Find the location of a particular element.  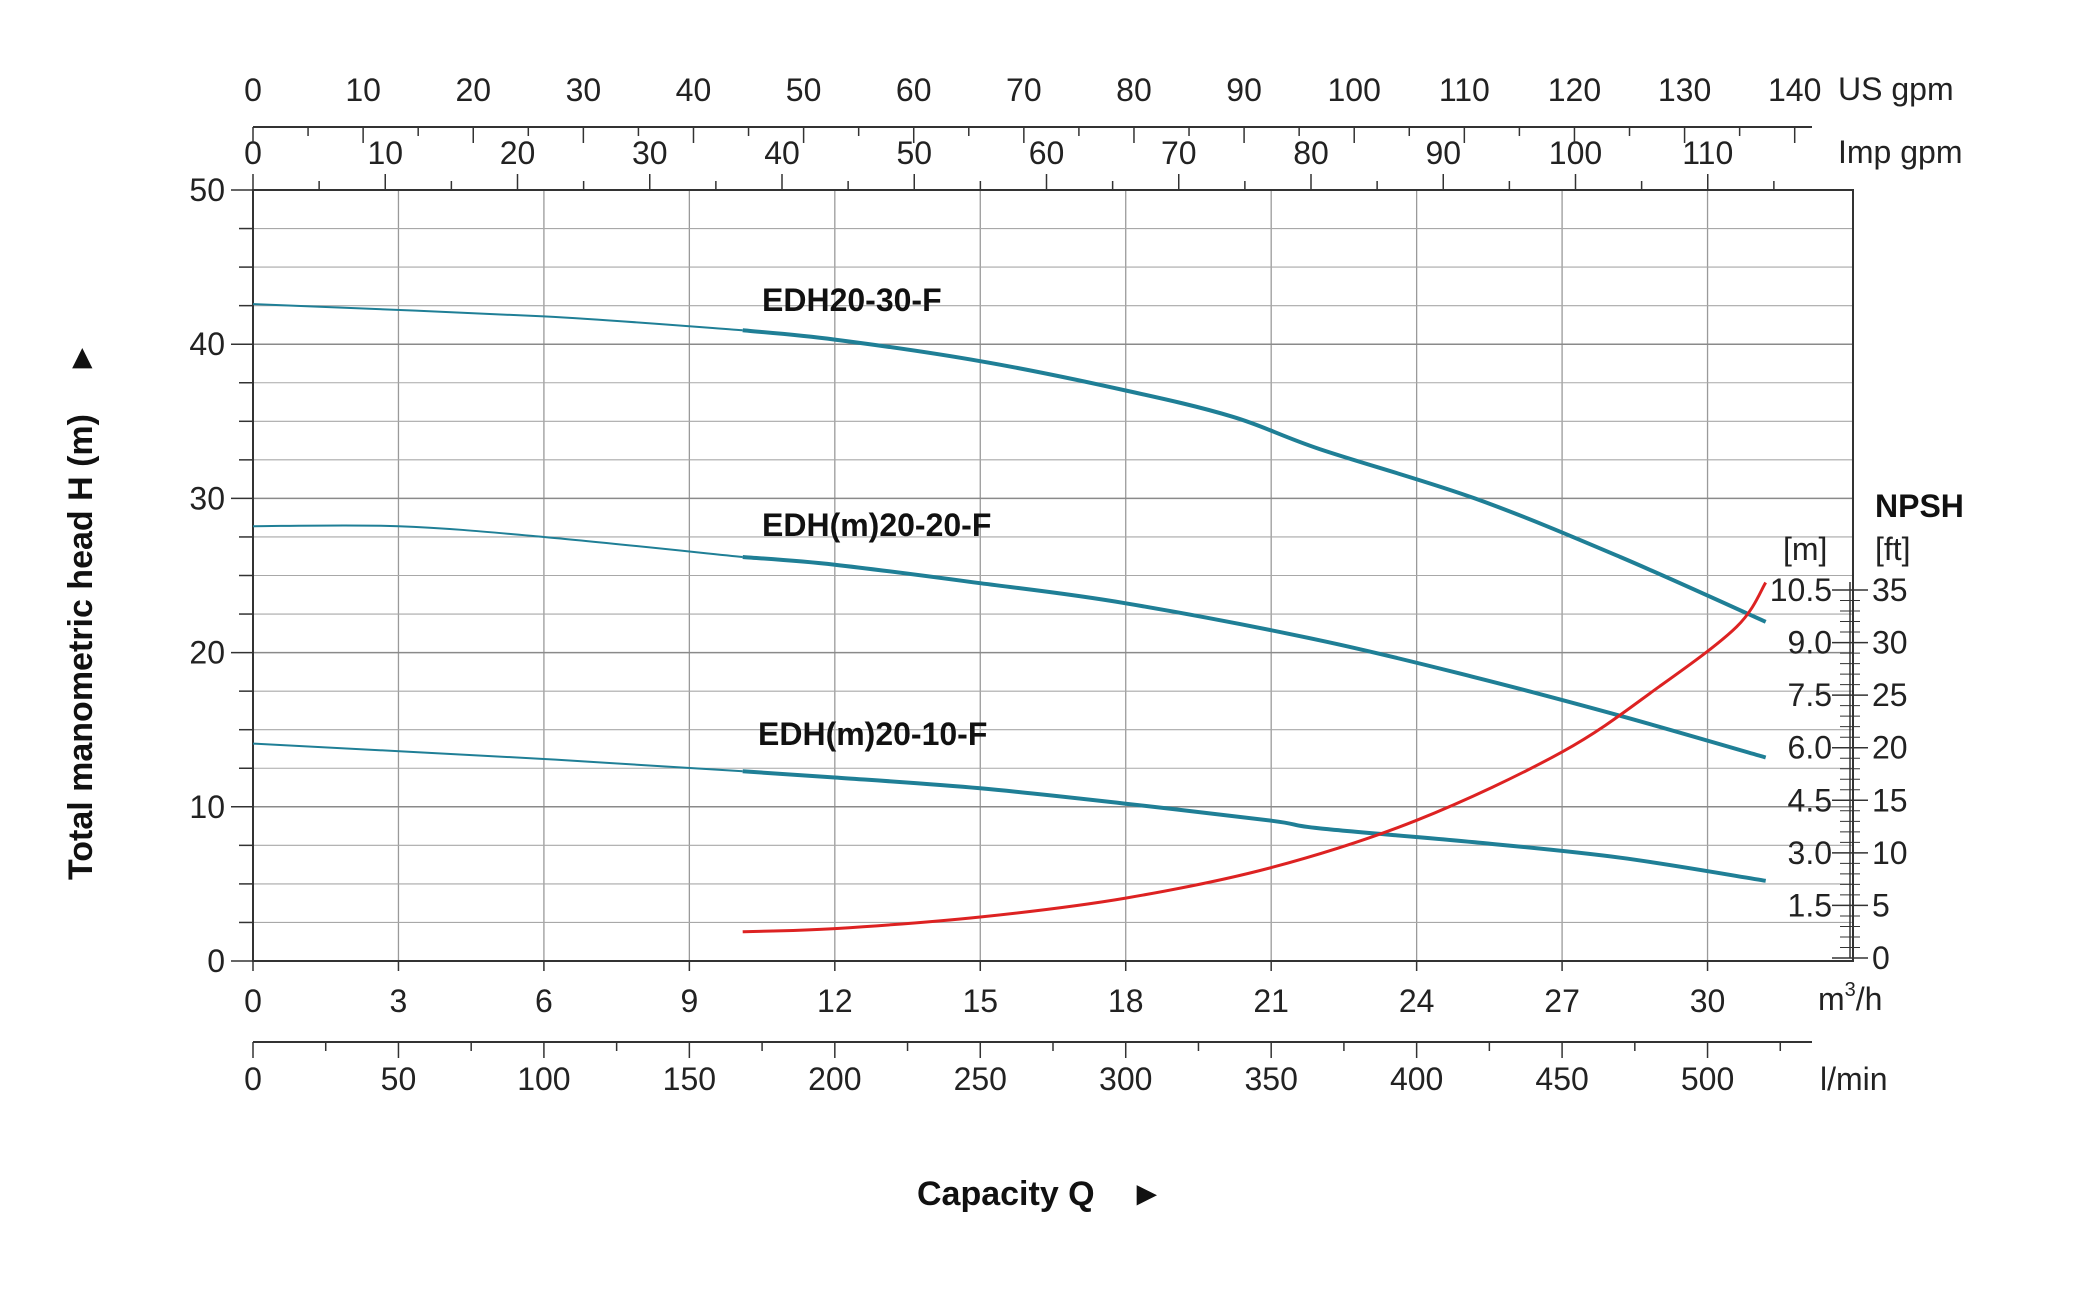

lpm-tick-label: 0 is located at coordinates (253, 1079).